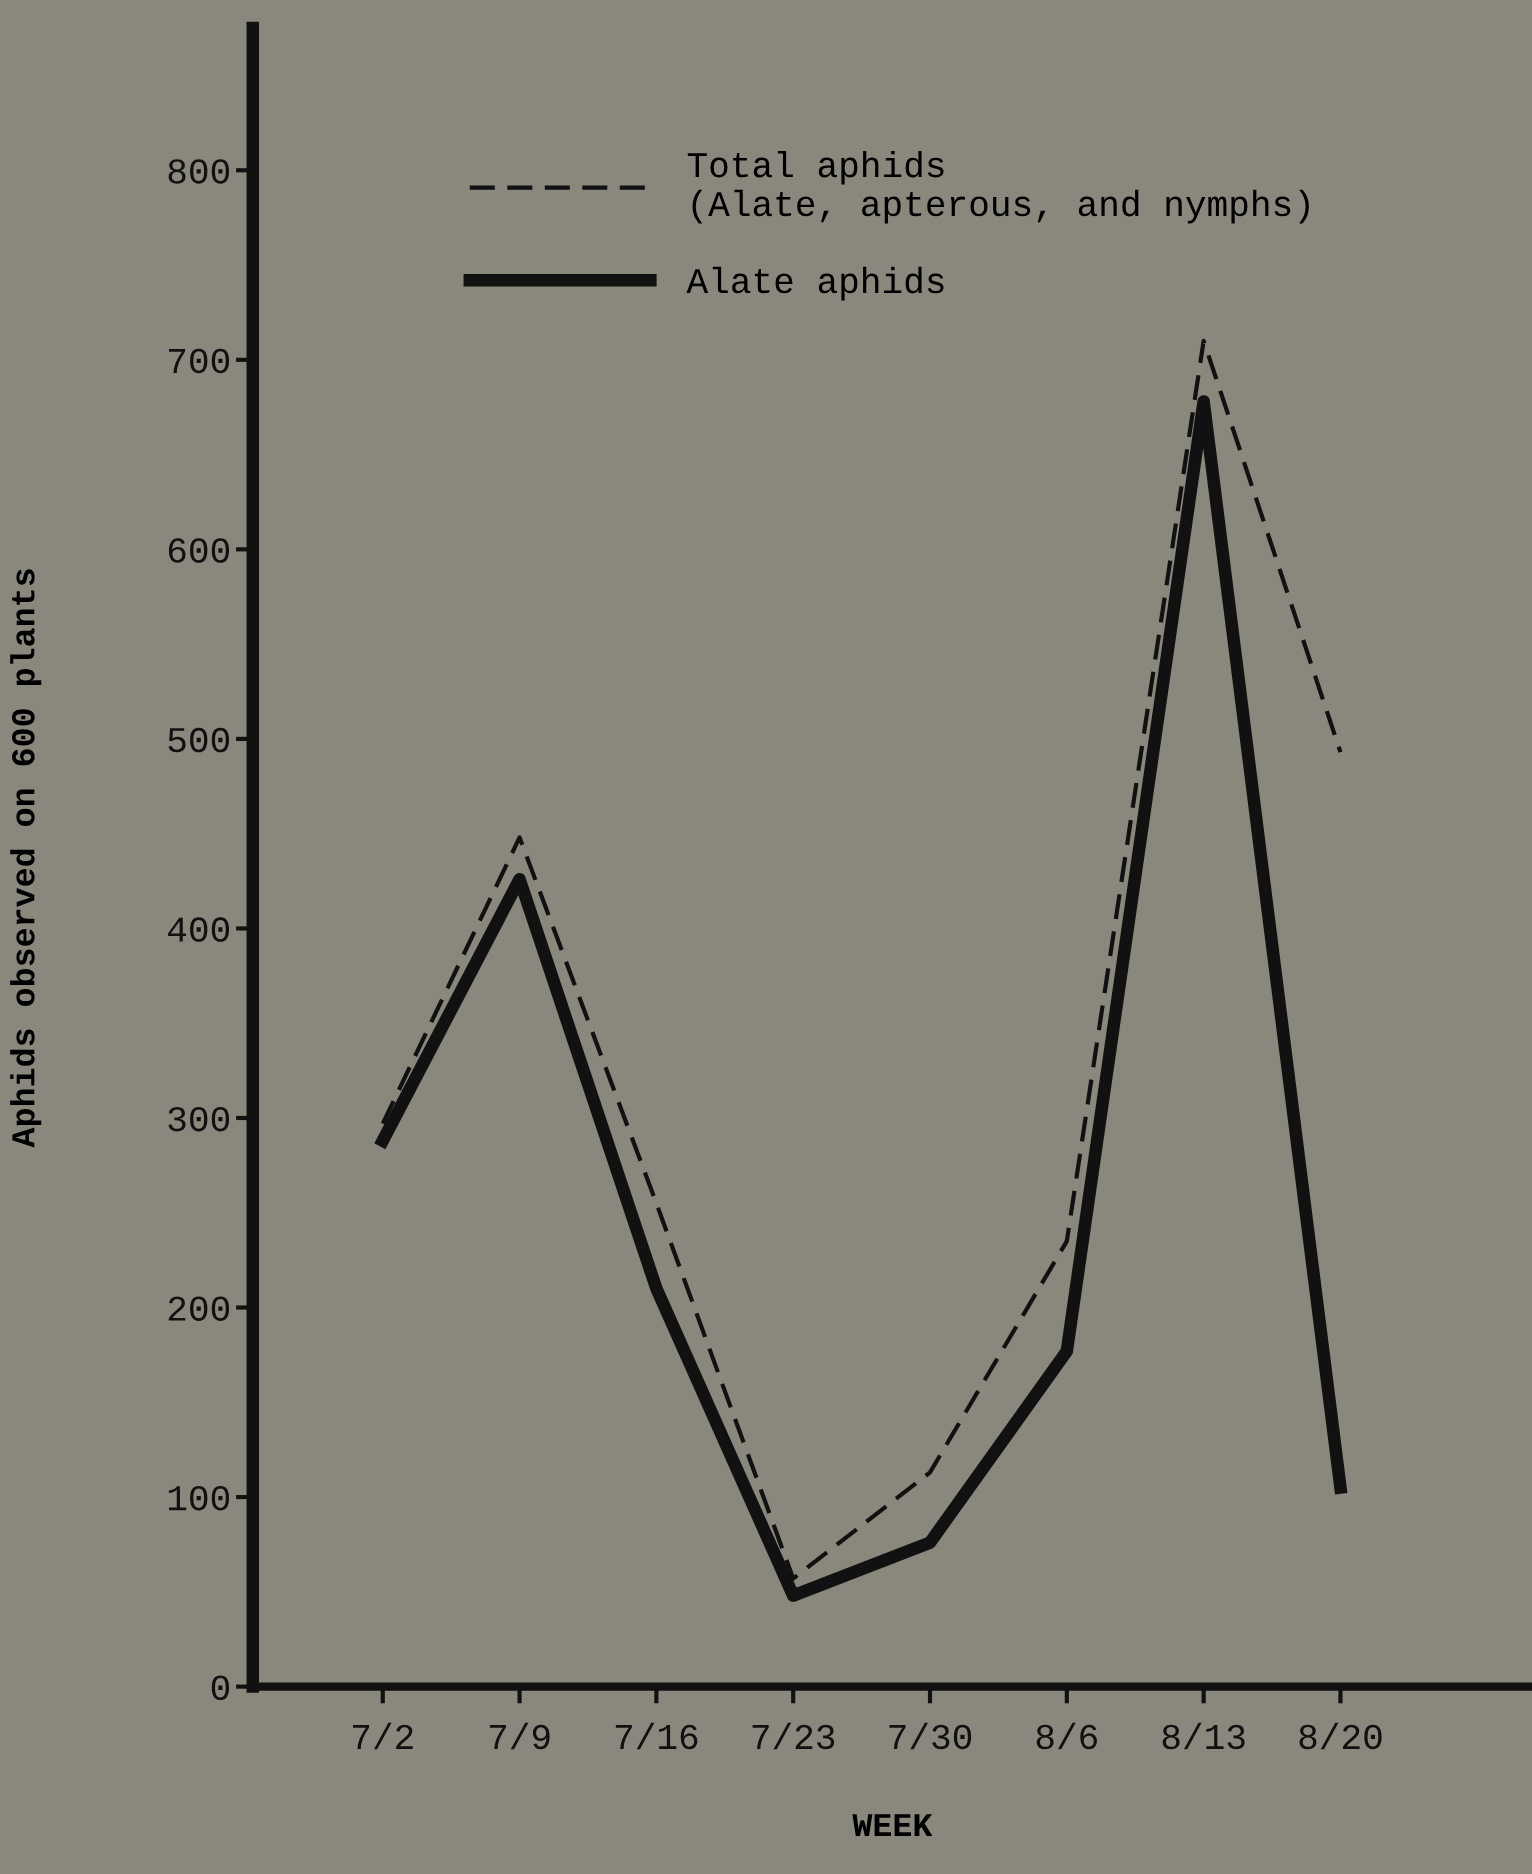  What do you see at coordinates (519, 1736) in the screenshot?
I see `x-tick-label: 7/9` at bounding box center [519, 1736].